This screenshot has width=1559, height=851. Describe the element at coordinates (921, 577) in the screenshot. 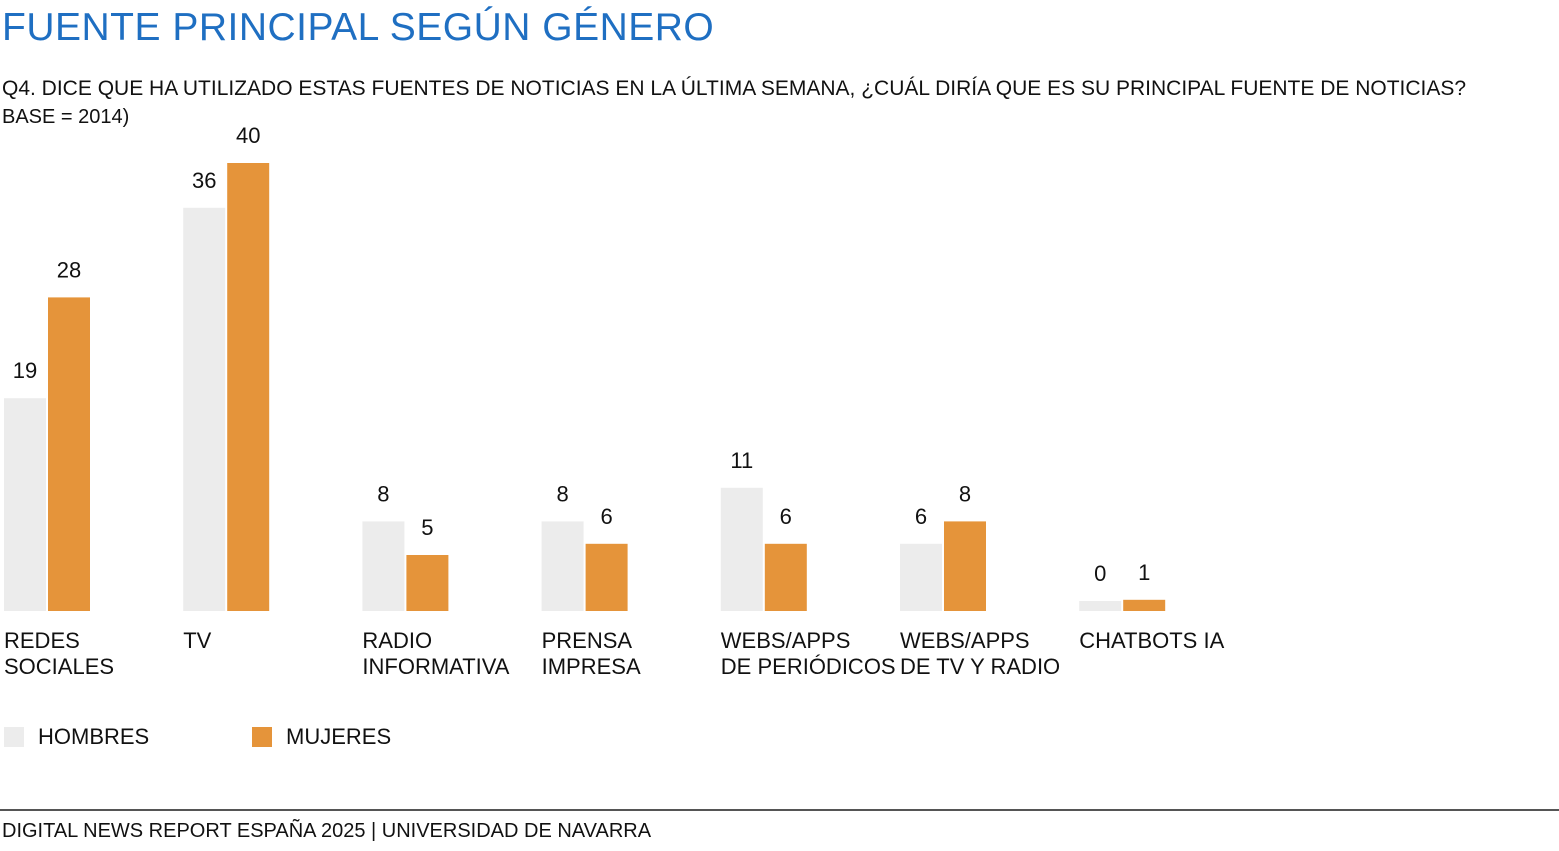

I see `bar-hombres-webs-apps-de-tv-y-radio` at that location.